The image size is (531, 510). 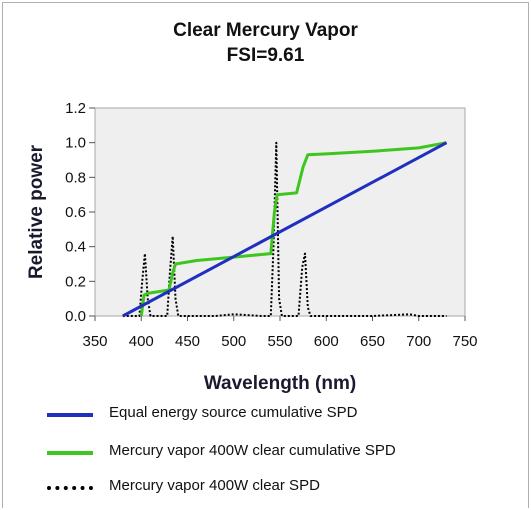 I want to click on y-axis-label: Relative power, so click(x=36, y=211).